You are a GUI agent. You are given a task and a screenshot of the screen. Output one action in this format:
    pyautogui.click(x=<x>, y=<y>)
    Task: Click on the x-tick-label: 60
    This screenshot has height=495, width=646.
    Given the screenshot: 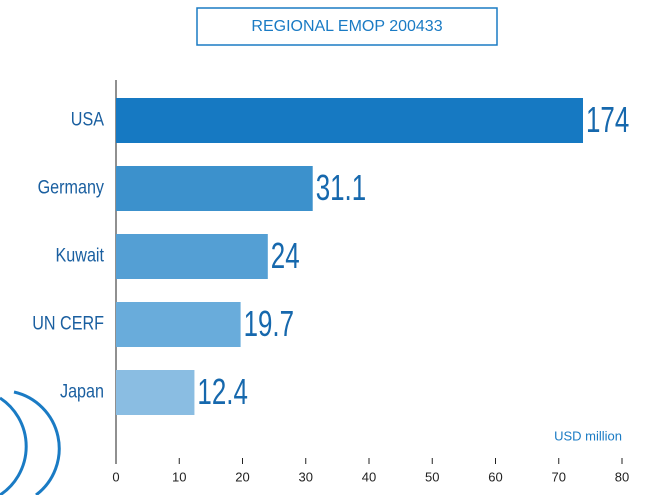 What is the action you would take?
    pyautogui.click(x=495, y=476)
    